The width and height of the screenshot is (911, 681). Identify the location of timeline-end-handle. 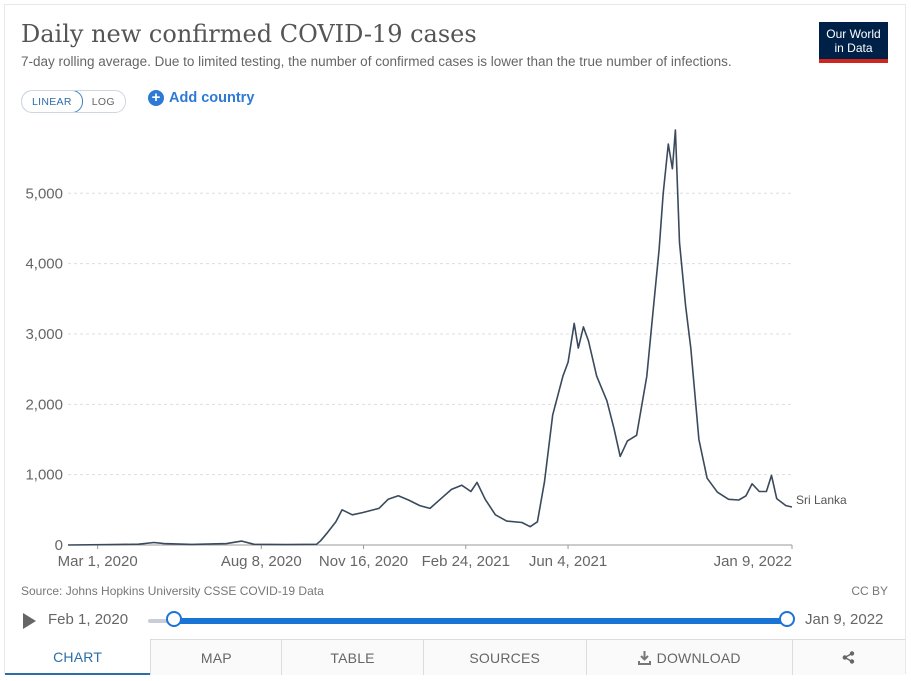
(787, 619).